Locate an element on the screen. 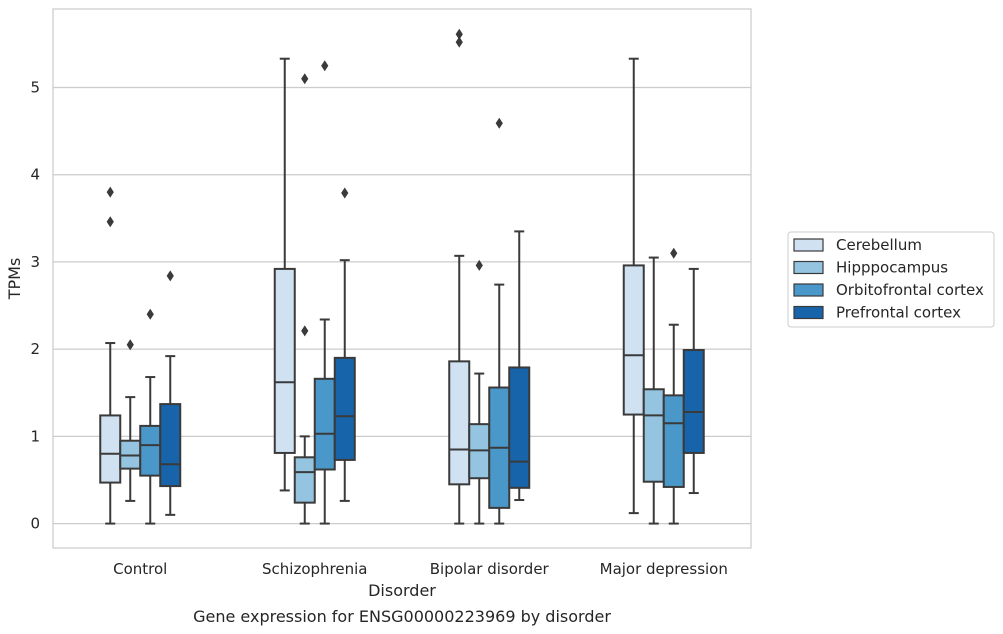 This screenshot has height=634, width=1003. y-tick-label: 5 is located at coordinates (35, 87).